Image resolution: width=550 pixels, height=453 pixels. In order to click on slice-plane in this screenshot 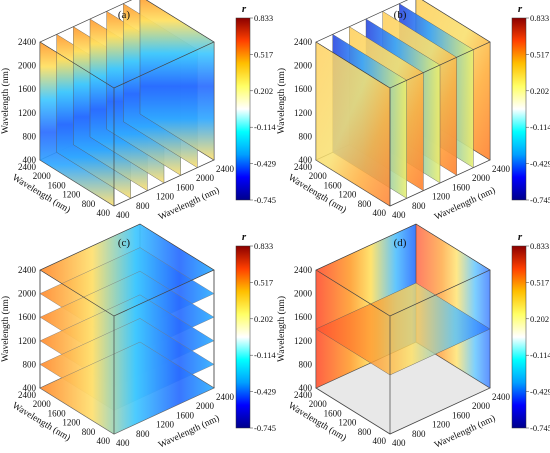, I will do `click(127, 388)`.